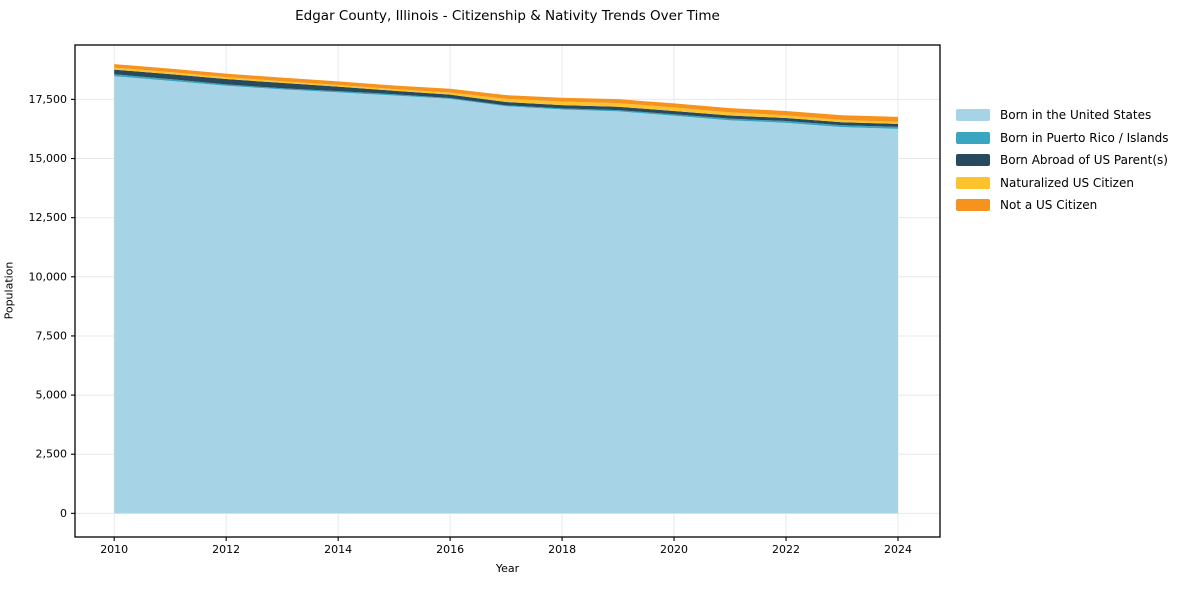 Image resolution: width=1189 pixels, height=590 pixels. Describe the element at coordinates (507, 568) in the screenshot. I see `x-axis-label: Year` at that location.